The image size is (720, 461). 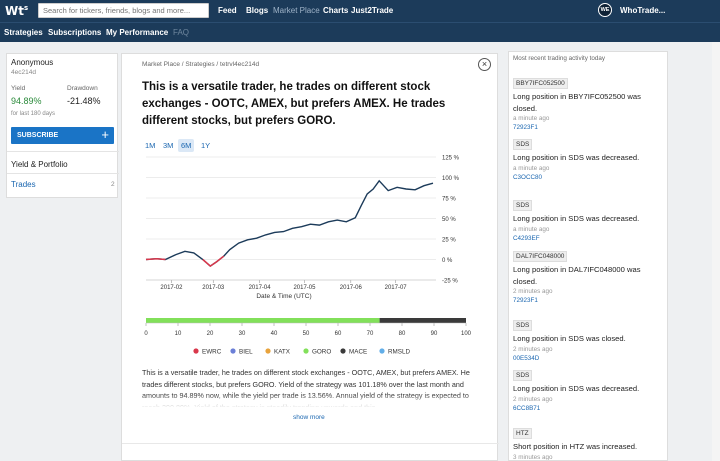 What do you see at coordinates (526, 238) in the screenshot?
I see `strategy-link: C4293EF` at bounding box center [526, 238].